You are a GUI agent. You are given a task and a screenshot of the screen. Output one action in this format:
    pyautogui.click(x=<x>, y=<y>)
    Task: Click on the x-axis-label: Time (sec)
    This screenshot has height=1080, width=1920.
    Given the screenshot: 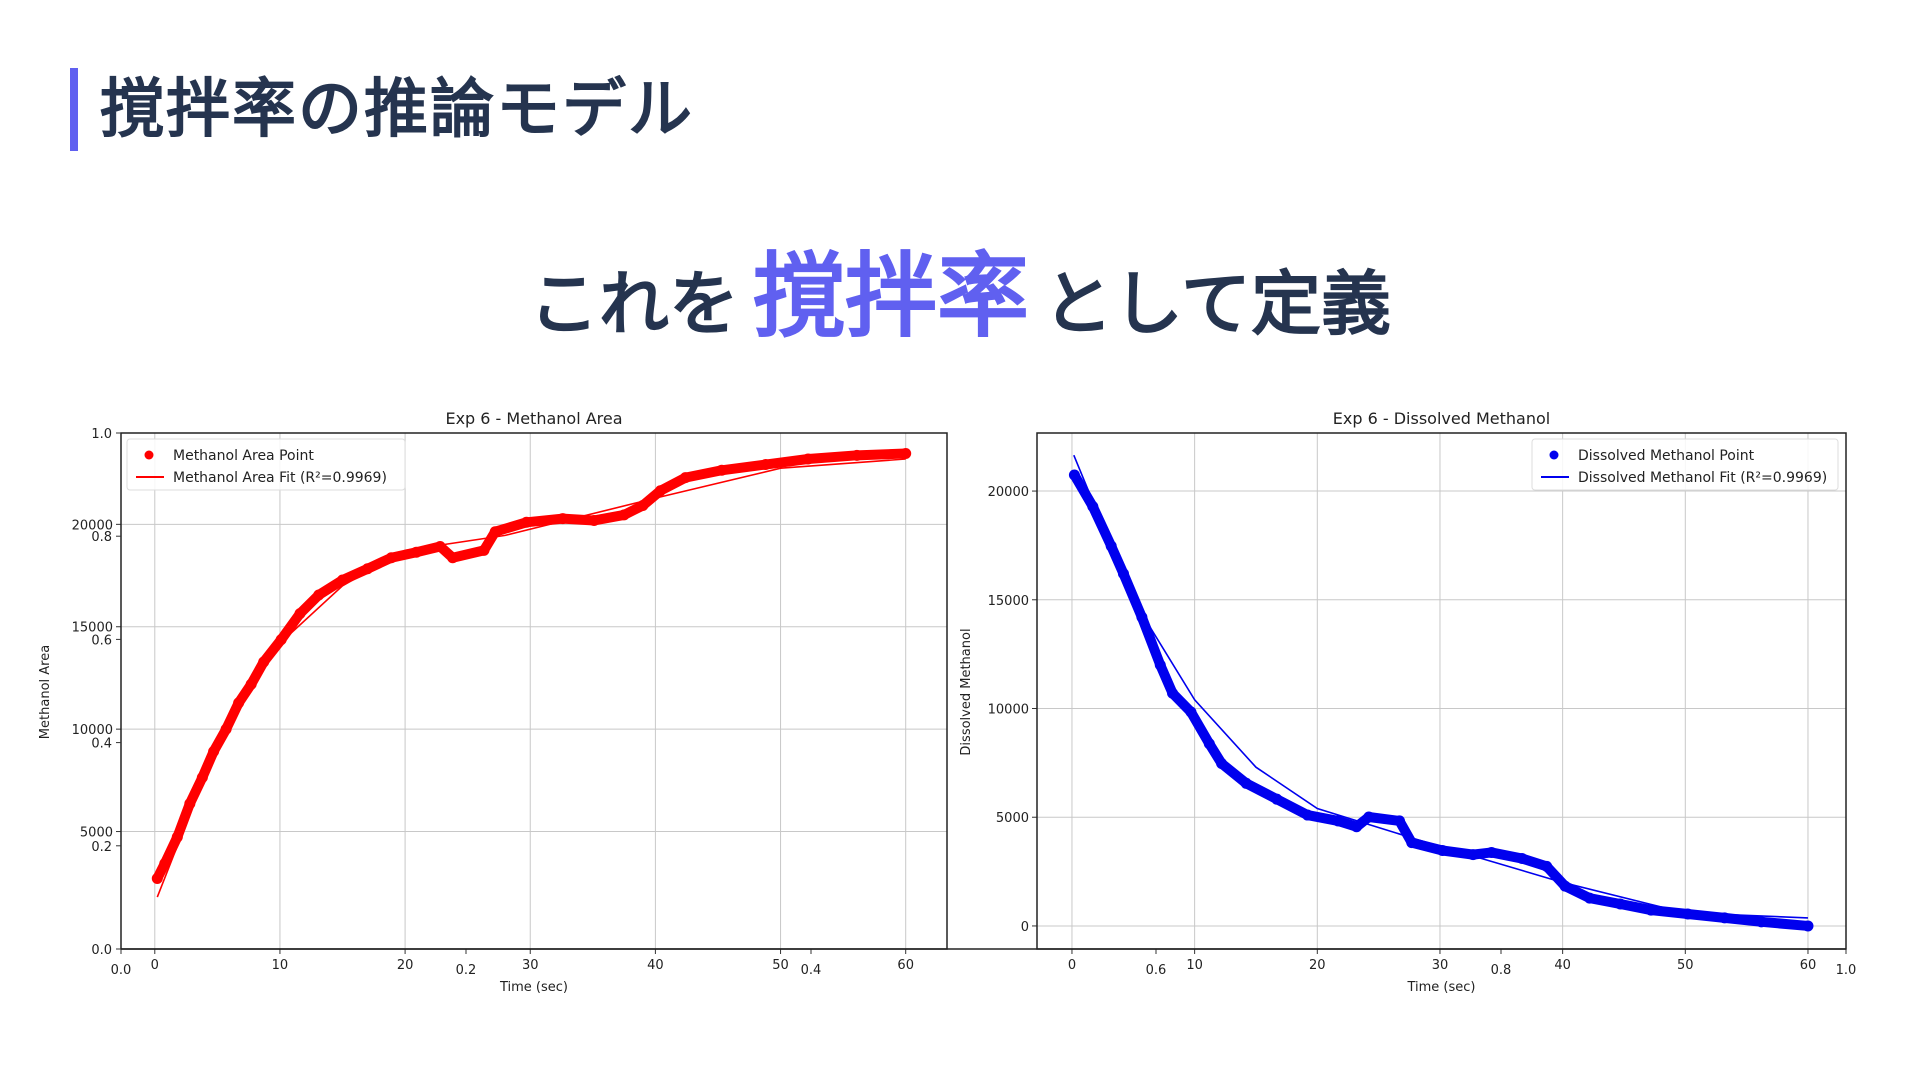 What is the action you would take?
    pyautogui.click(x=533, y=987)
    